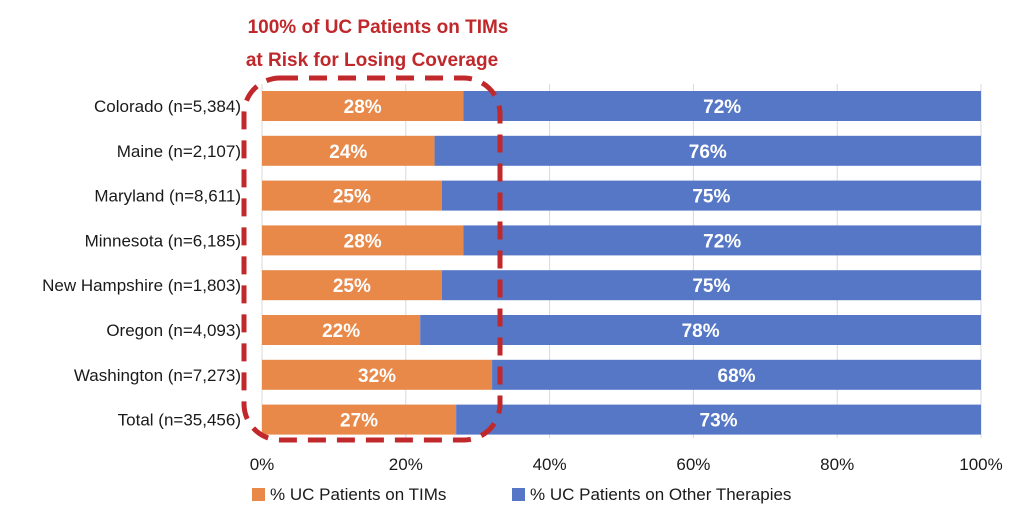  Describe the element at coordinates (358, 494) in the screenshot. I see `legend-label-tims: % UC Patients on TIMs` at that location.